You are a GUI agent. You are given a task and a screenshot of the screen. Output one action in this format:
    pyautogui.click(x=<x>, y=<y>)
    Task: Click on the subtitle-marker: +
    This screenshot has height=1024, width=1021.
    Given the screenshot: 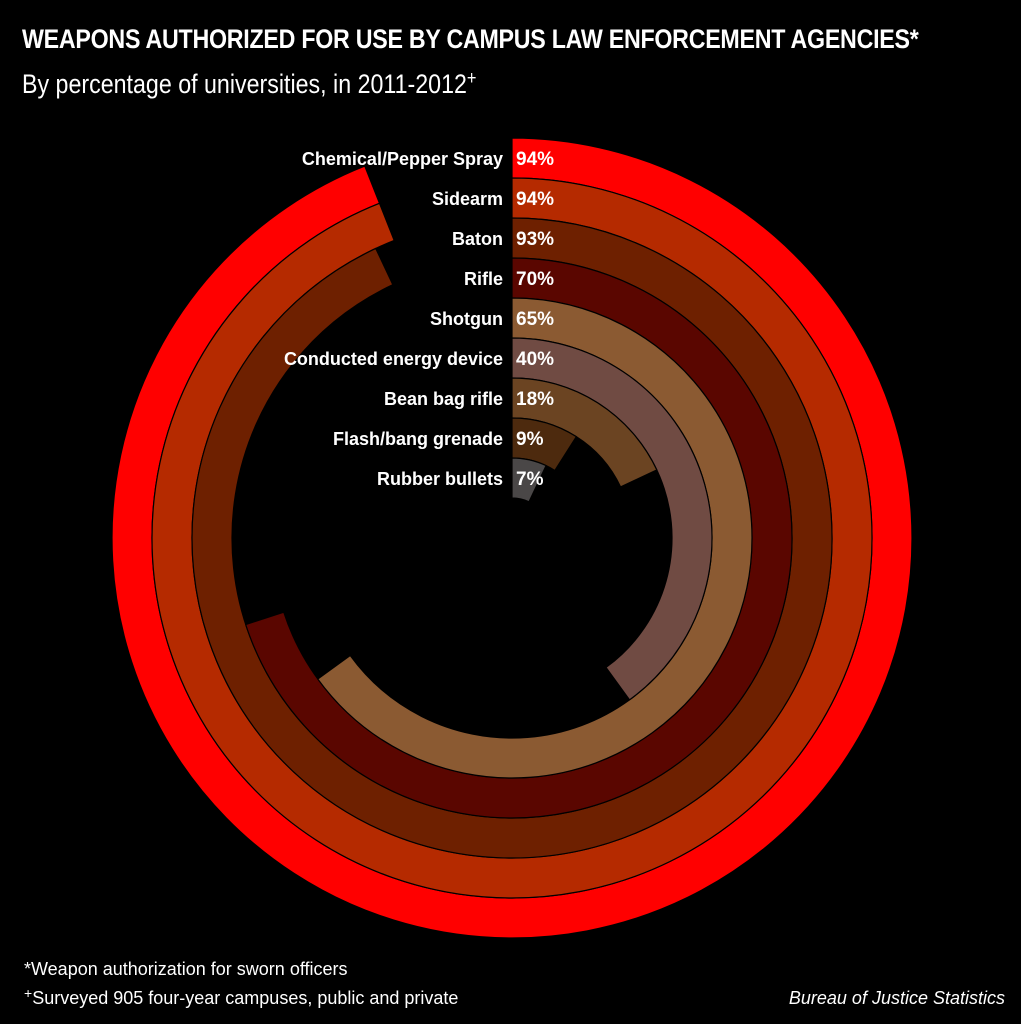 What is the action you would take?
    pyautogui.click(x=471, y=78)
    